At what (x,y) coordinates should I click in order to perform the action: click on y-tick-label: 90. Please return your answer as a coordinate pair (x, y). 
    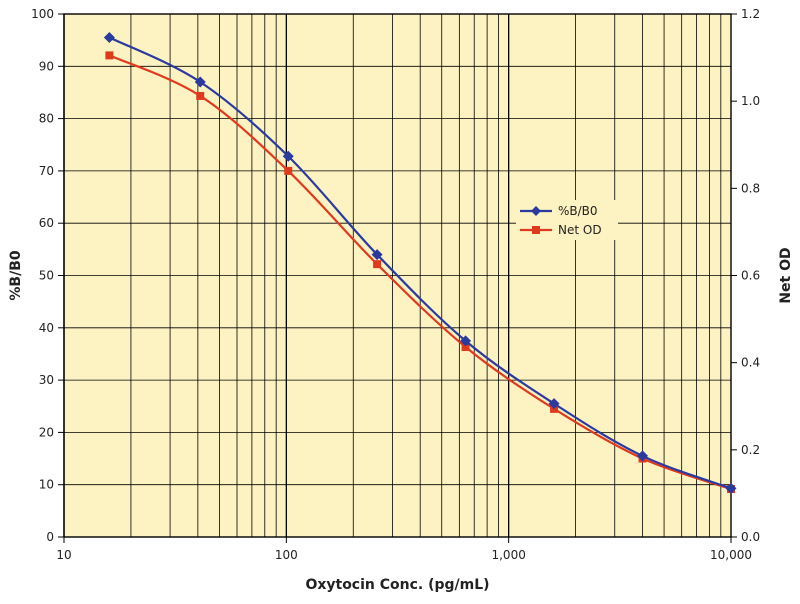
    Looking at the image, I should click on (46, 66).